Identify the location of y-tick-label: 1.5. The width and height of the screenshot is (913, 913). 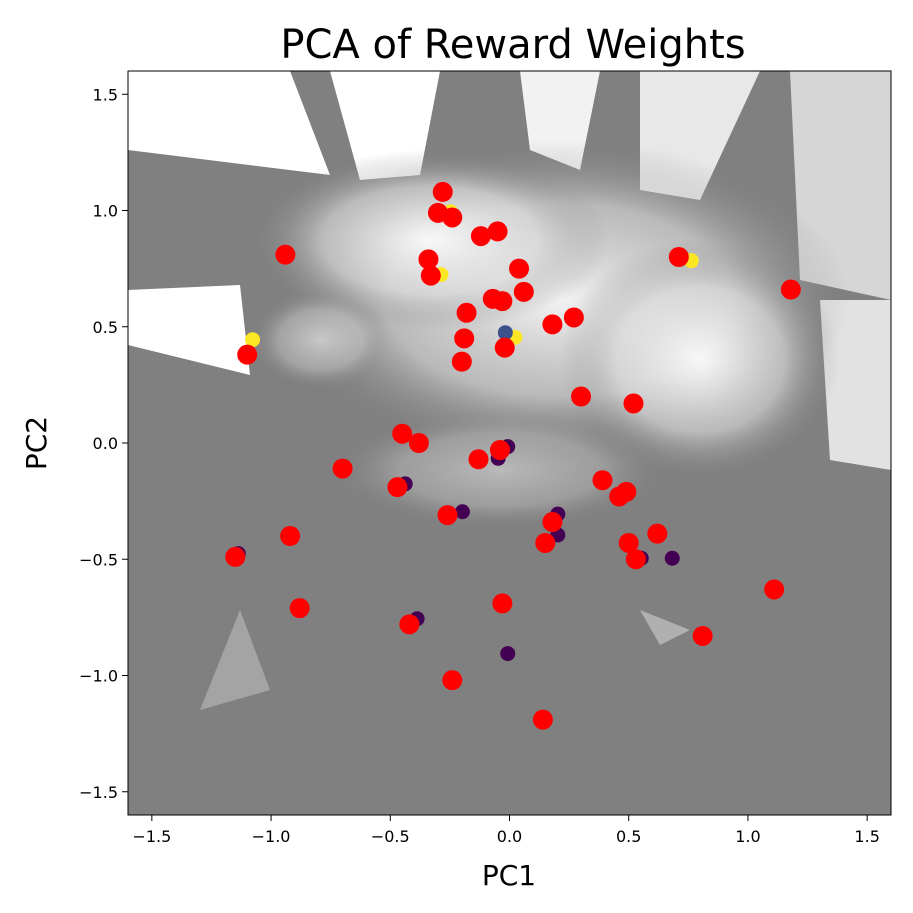
(105, 94).